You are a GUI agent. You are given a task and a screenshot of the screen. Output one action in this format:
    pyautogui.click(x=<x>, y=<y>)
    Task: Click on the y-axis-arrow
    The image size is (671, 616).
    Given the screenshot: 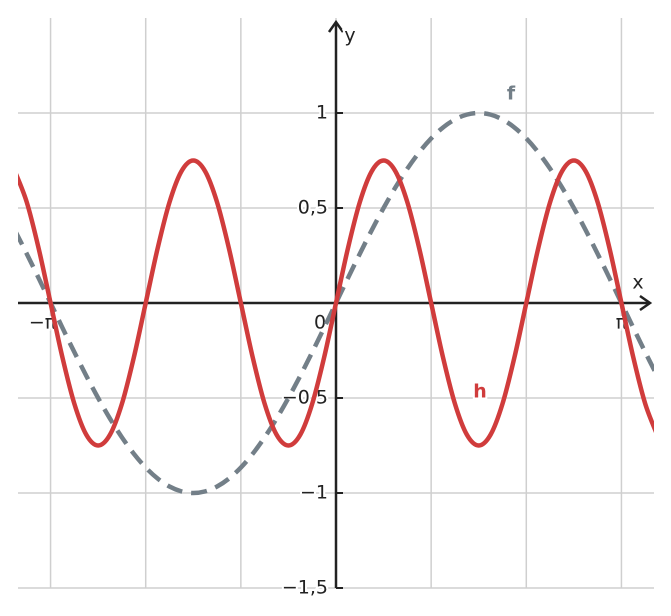 What is the action you would take?
    pyautogui.click(x=336, y=26)
    